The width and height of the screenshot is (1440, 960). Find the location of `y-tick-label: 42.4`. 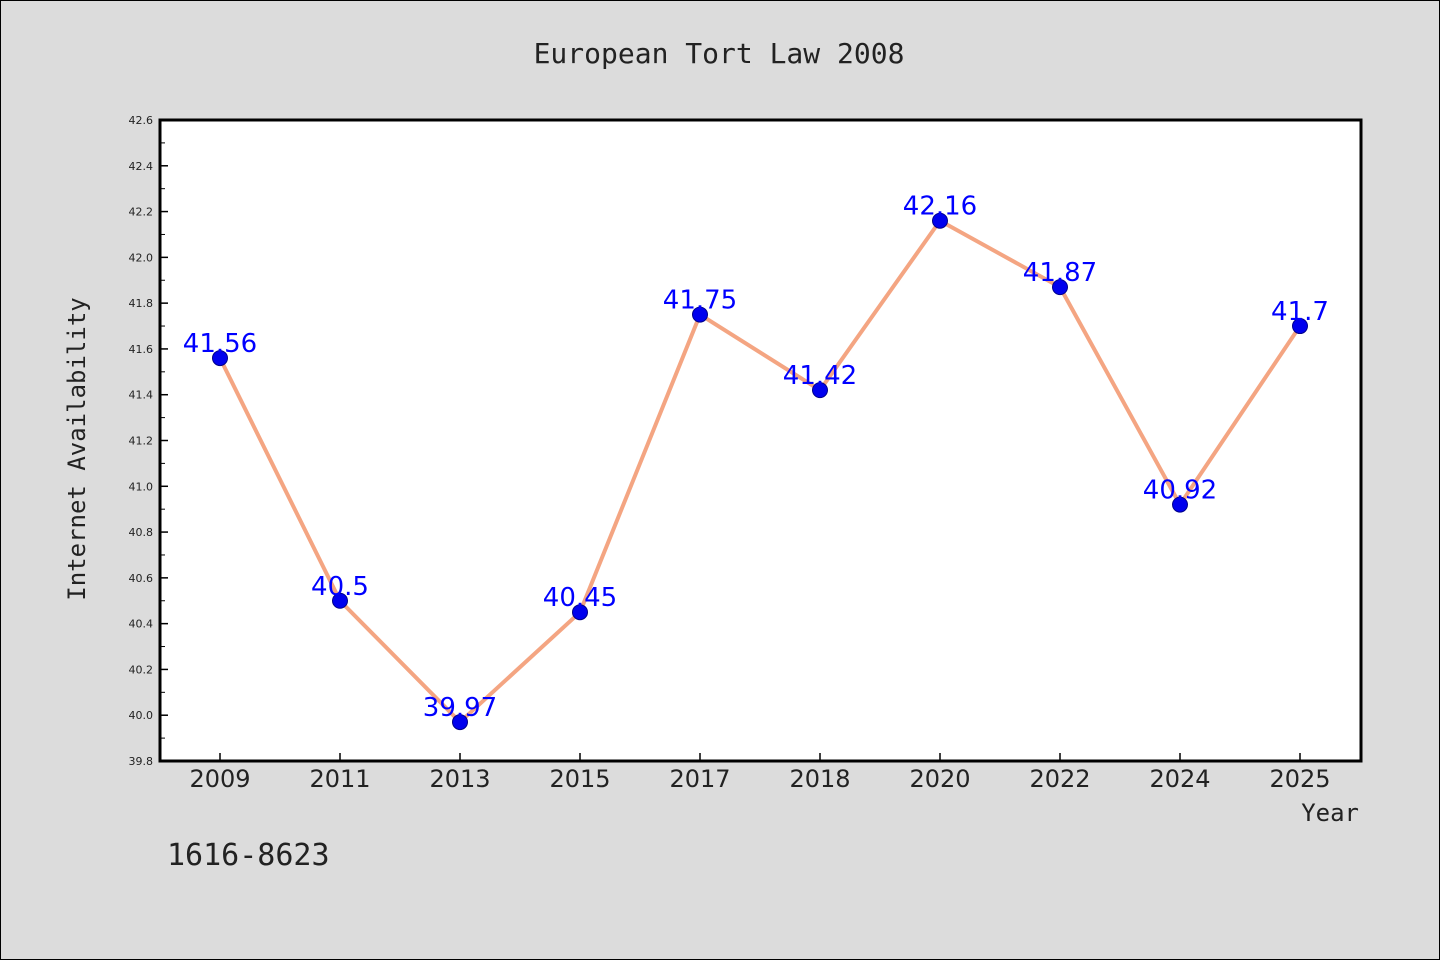

y-tick-label: 42.4 is located at coordinates (141, 166).